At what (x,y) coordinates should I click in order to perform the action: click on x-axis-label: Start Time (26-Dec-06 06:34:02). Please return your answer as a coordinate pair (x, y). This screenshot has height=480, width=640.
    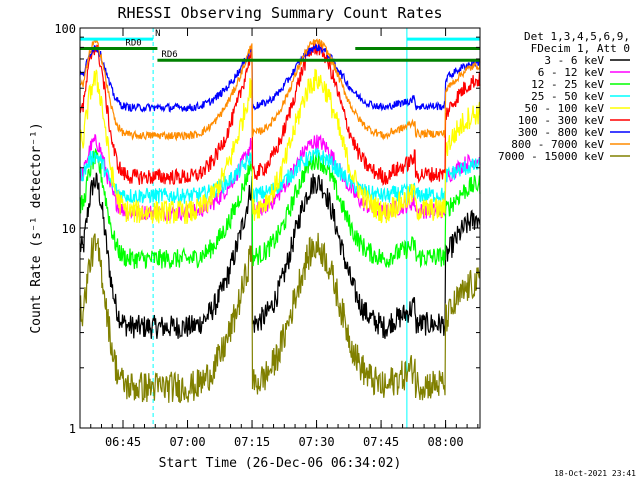
    Looking at the image, I should click on (280, 463).